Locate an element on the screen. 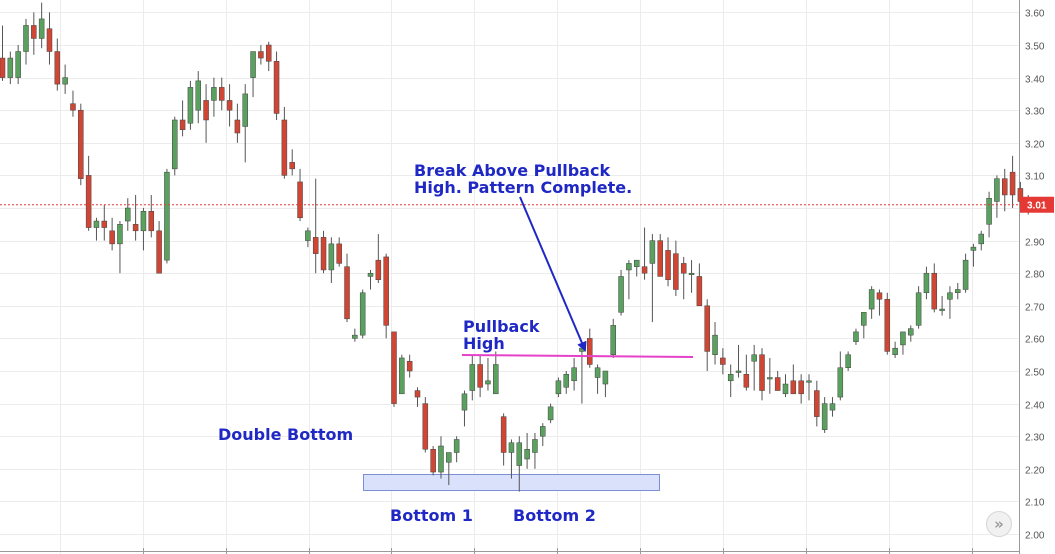  pullback-high-line is located at coordinates (577, 356).